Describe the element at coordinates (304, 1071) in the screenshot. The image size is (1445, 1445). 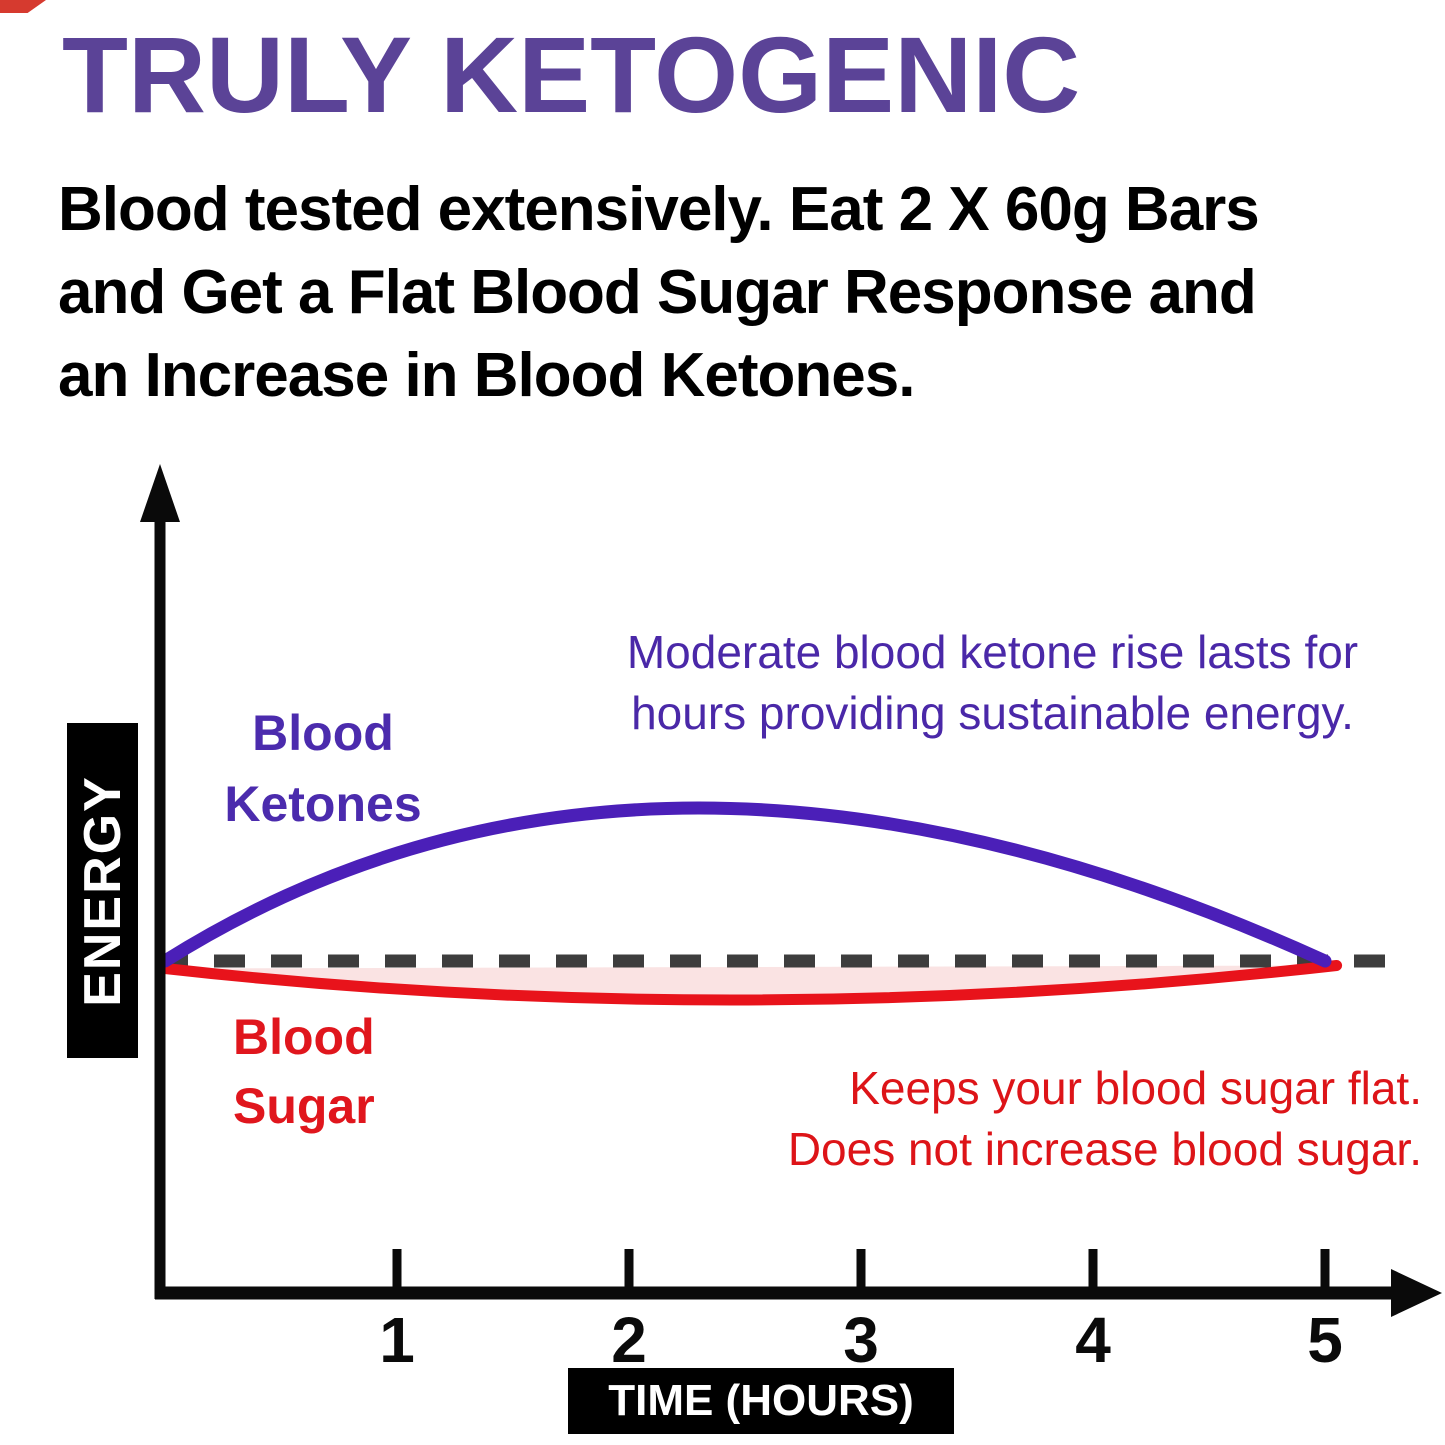
I see `series-label-blood-sugar: Blood Sugar` at that location.